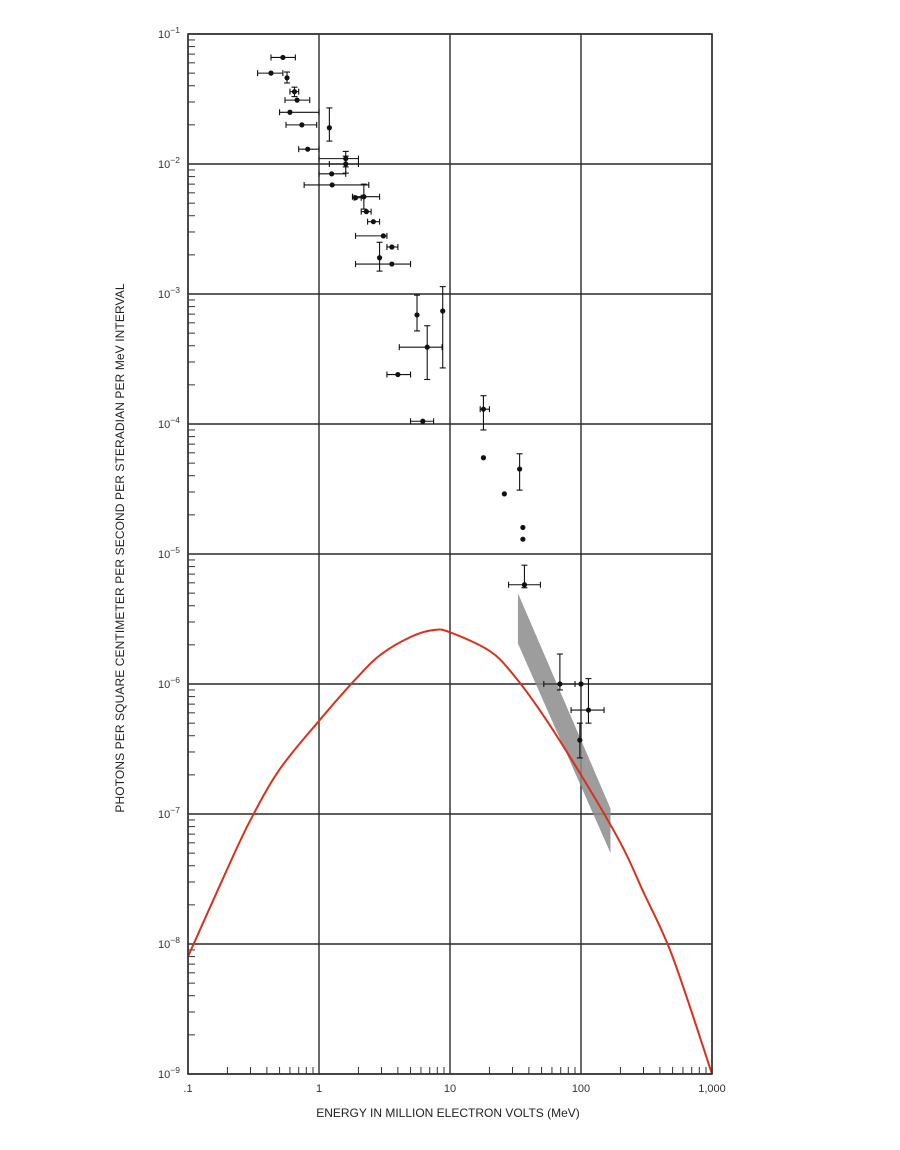 Image resolution: width=900 pixels, height=1150 pixels. I want to click on x-tick-label: .1, so click(187, 1089).